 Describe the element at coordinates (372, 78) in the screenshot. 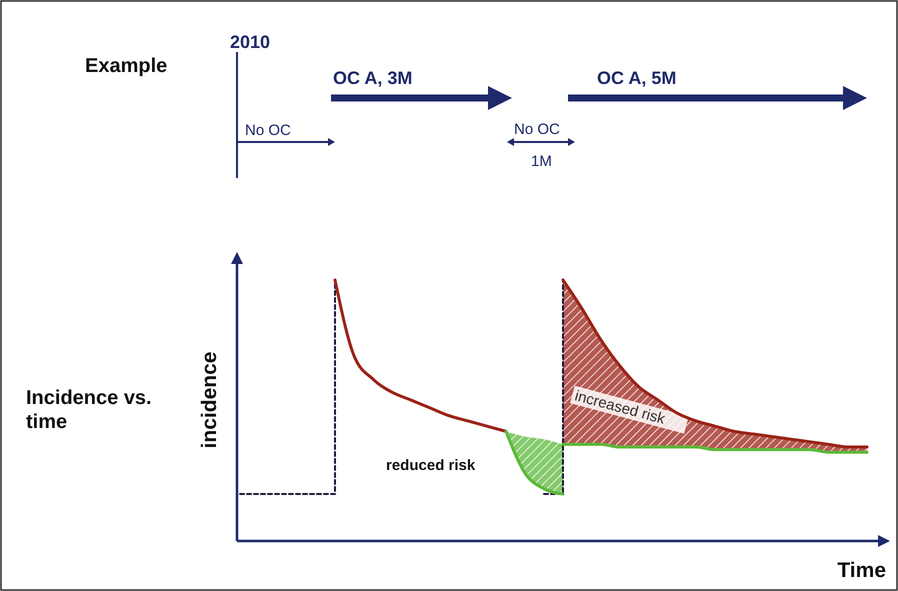

I see `text: OC A, 3M` at that location.